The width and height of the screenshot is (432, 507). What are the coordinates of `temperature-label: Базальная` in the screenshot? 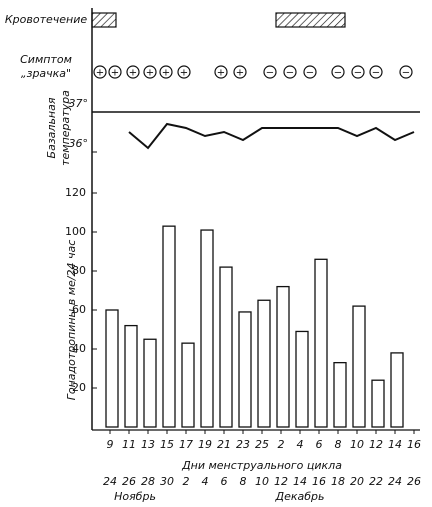 It's located at (51, 127).